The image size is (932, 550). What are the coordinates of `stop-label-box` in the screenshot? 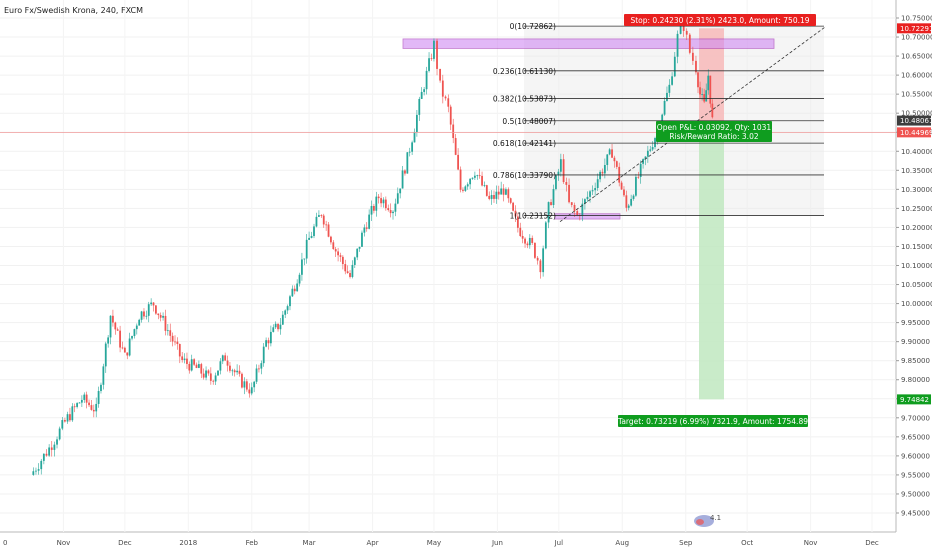 It's located at (720, 20).